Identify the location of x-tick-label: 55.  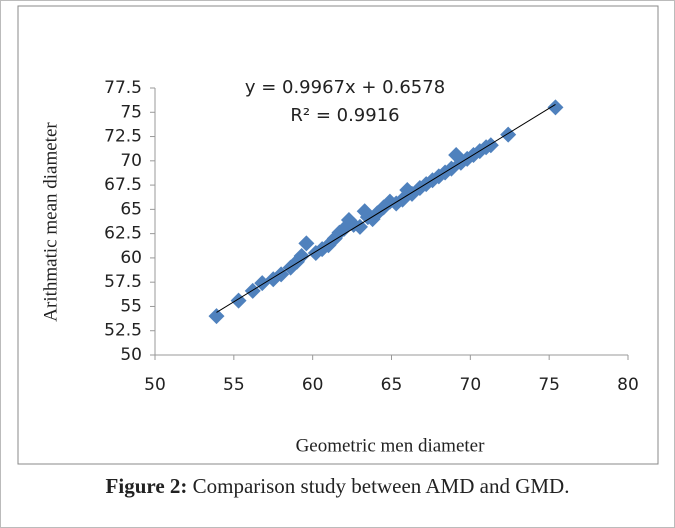
(234, 385).